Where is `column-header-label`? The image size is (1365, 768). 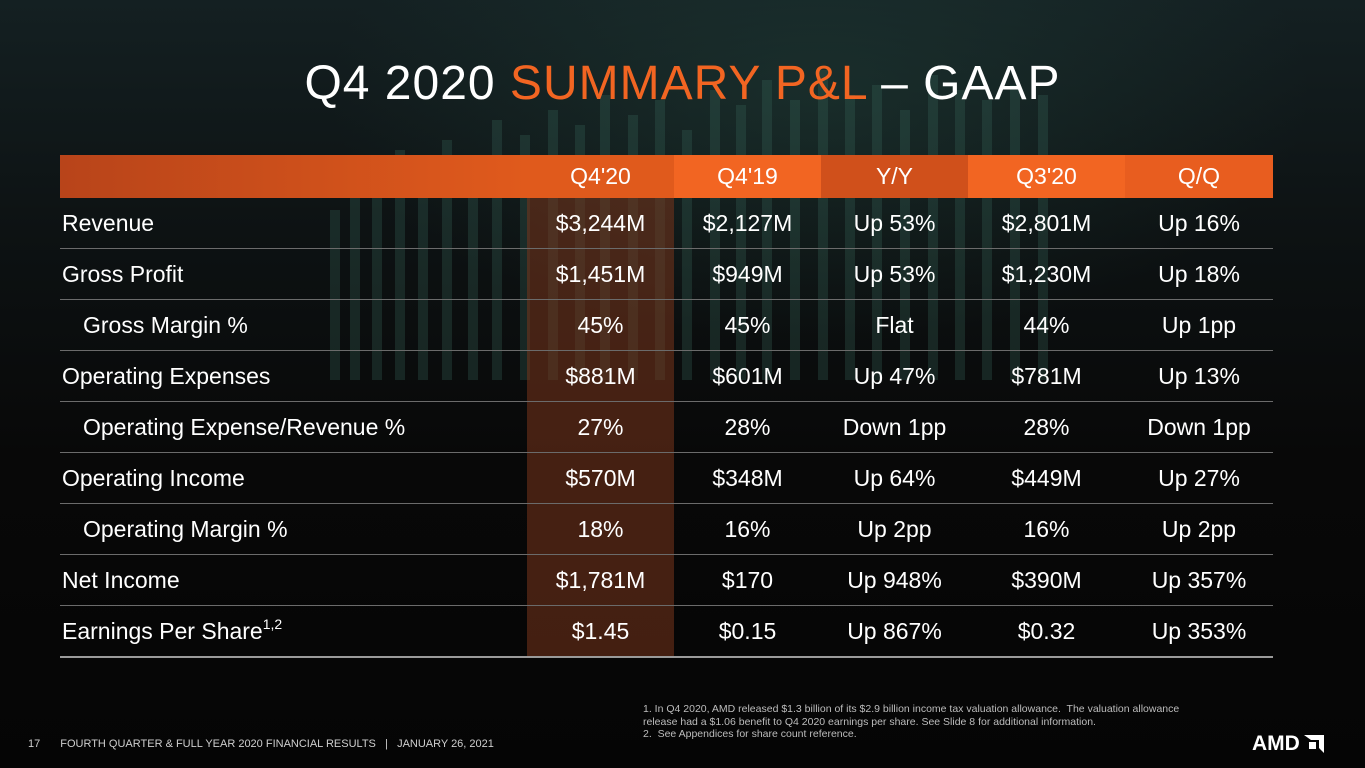
column-header-label is located at coordinates (293, 176).